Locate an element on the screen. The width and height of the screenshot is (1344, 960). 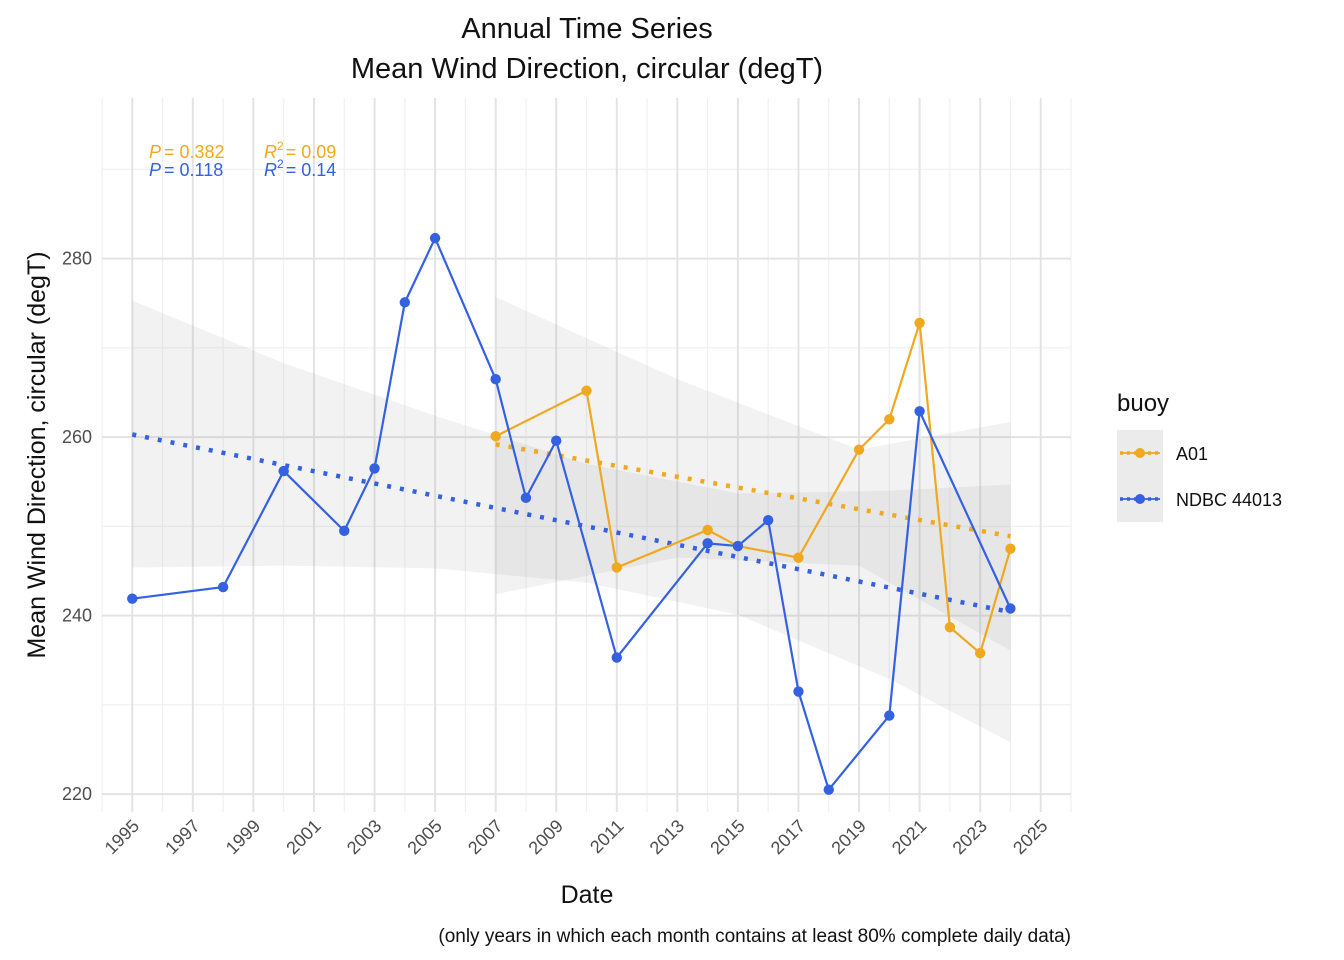
x-tick-label: 2003 is located at coordinates (364, 837).